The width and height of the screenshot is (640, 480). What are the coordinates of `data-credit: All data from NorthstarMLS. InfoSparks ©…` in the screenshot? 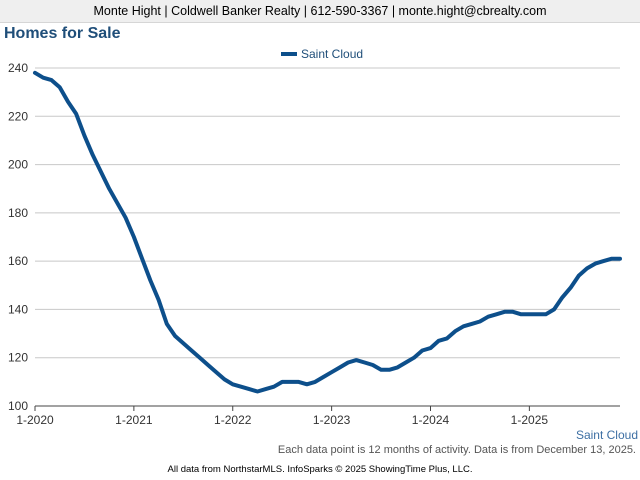 It's located at (320, 469).